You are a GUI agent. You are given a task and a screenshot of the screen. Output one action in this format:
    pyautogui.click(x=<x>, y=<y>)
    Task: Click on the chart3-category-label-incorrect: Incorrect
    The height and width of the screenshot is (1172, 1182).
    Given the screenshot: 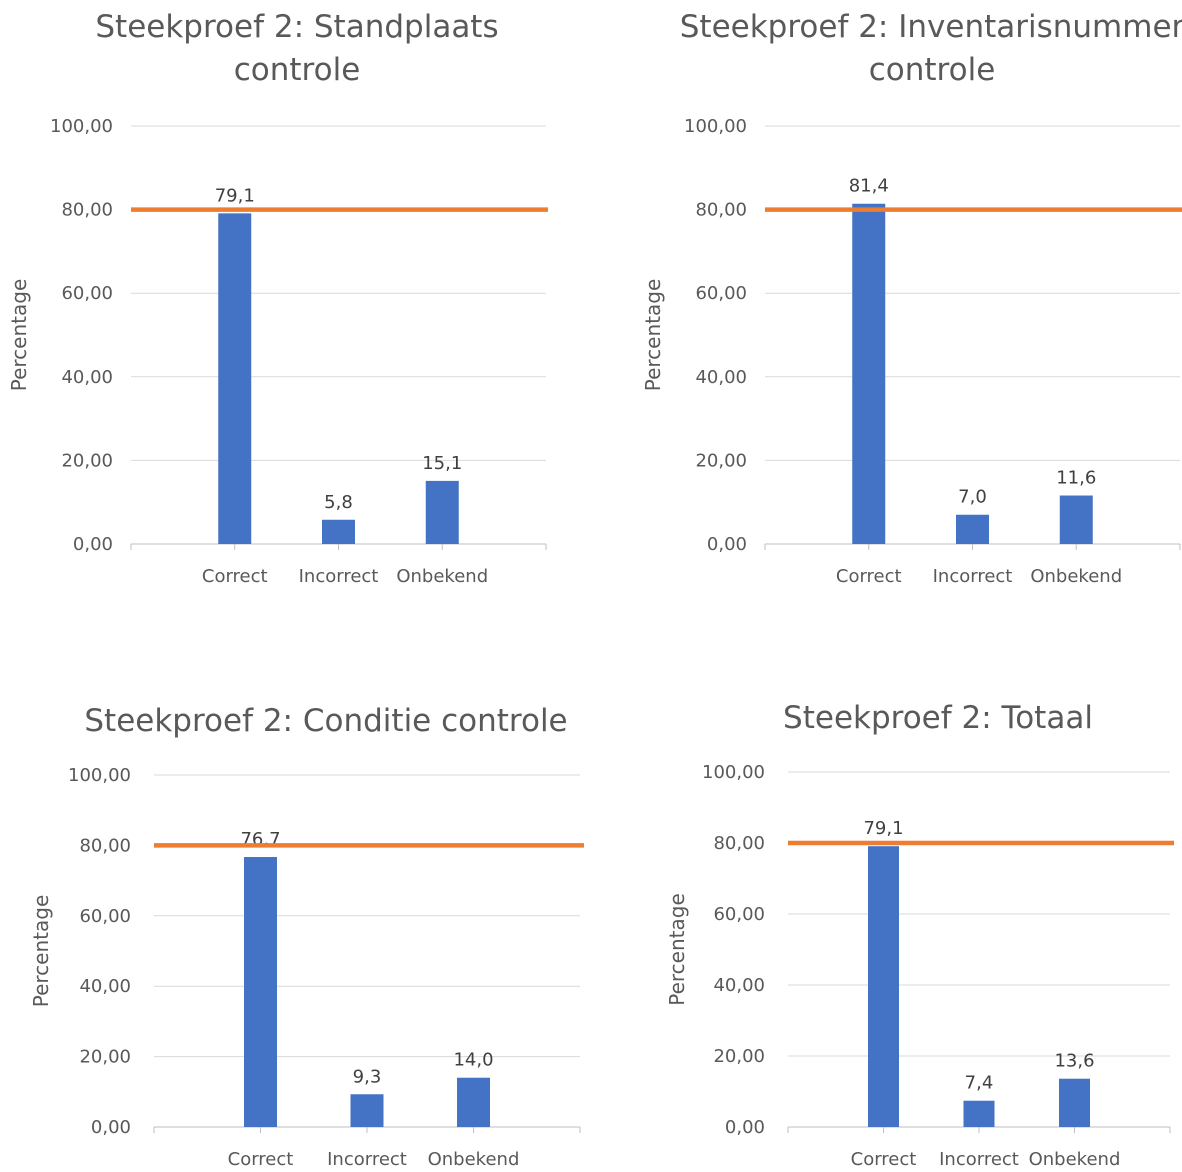 What is the action you would take?
    pyautogui.click(x=367, y=1159)
    